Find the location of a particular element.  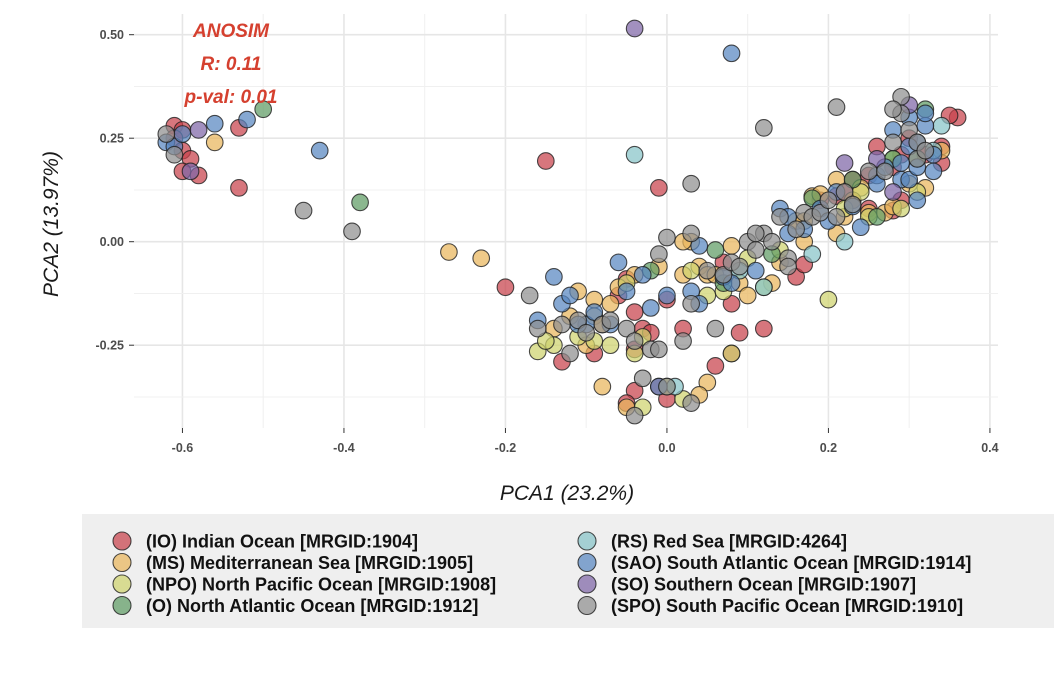

legend-item: (SAO) South Atlantic Ocean [MRGID:1914] is located at coordinates (774, 562).